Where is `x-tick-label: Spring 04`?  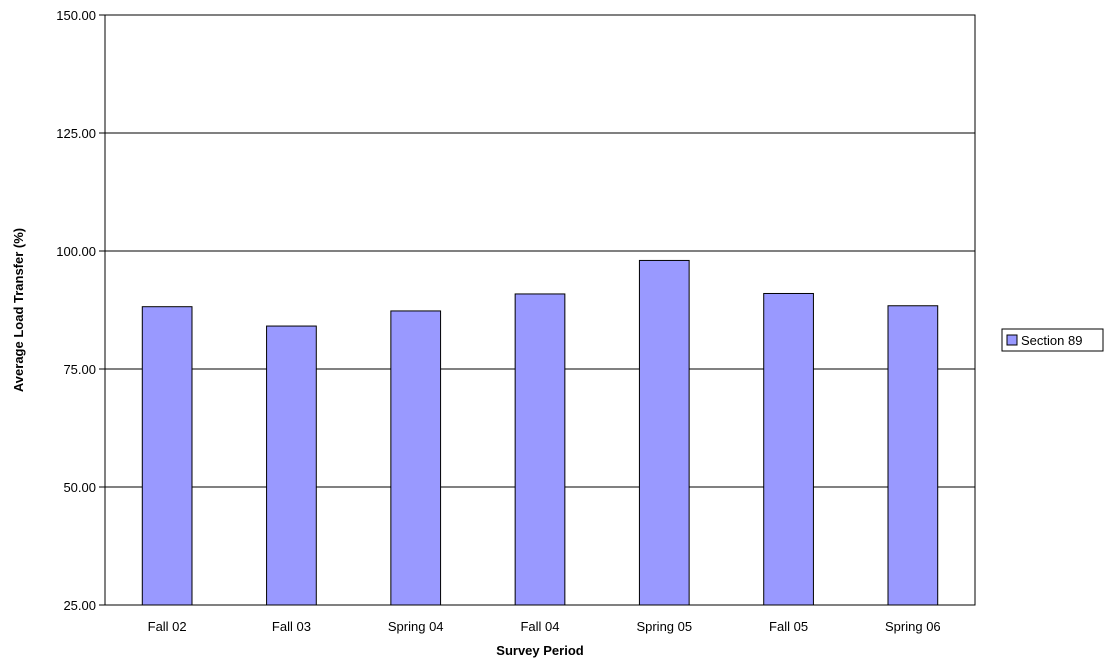 x-tick-label: Spring 04 is located at coordinates (416, 626).